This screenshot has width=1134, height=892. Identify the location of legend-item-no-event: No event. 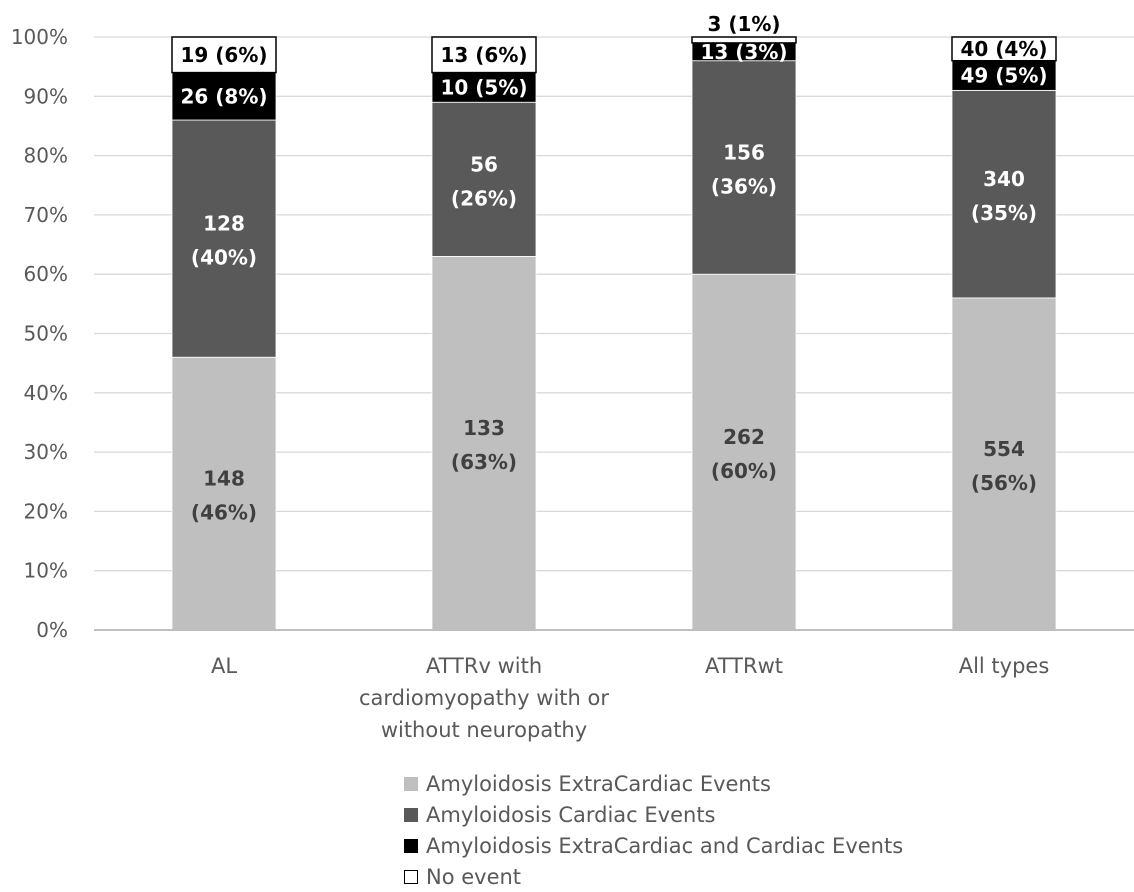
(653, 876).